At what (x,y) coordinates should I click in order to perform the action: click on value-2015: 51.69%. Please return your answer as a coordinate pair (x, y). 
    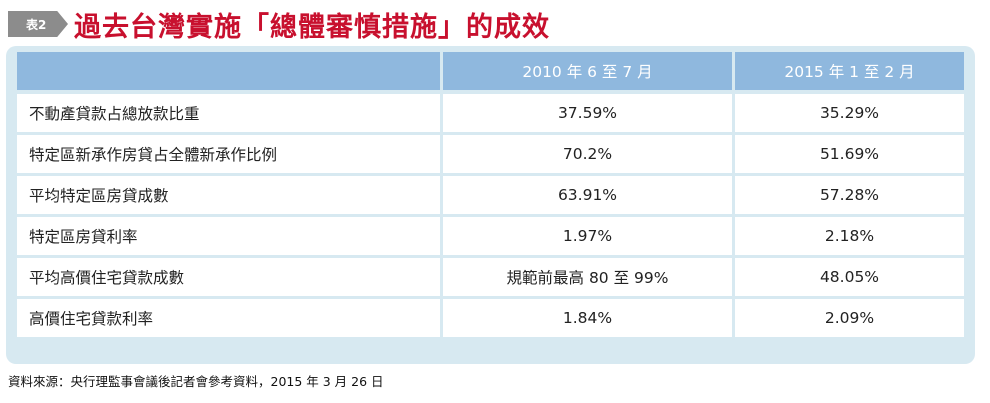
    Looking at the image, I should click on (849, 154).